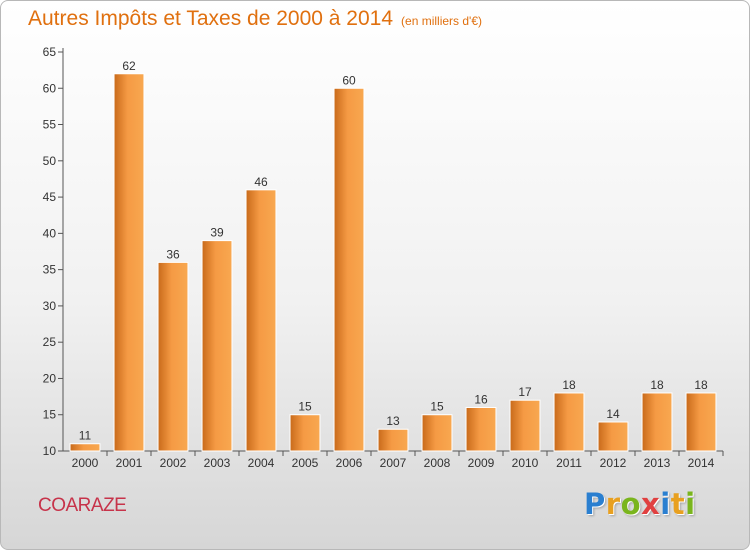  I want to click on bar-2004, so click(261, 320).